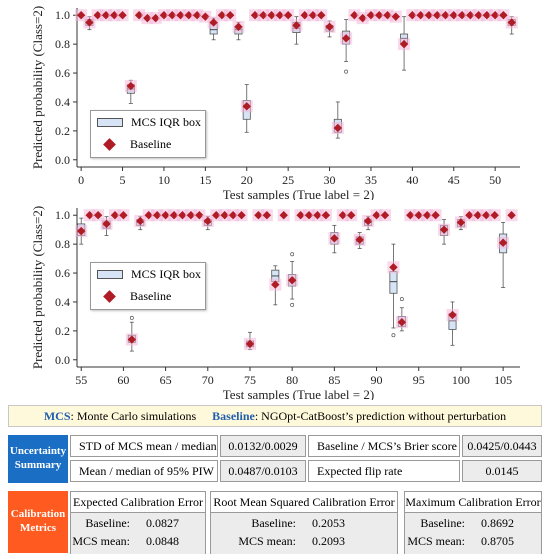  I want to click on mce-baseline-label: Baseline:, so click(442, 523).